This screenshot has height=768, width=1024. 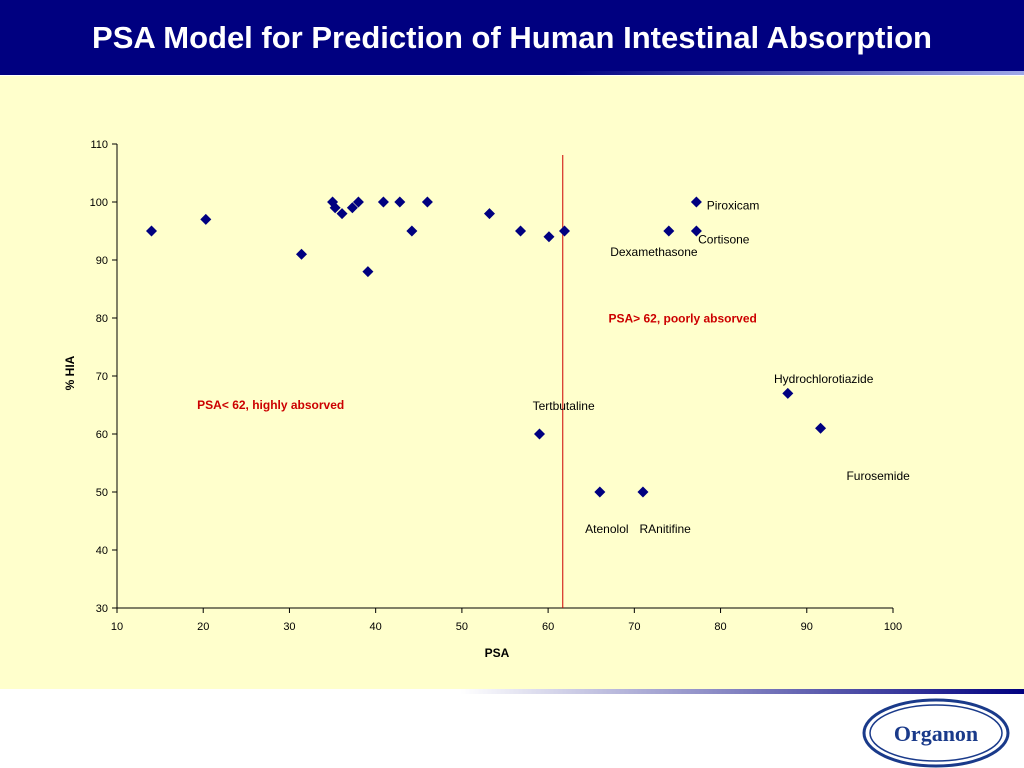 What do you see at coordinates (462, 627) in the screenshot?
I see `x-tick-label: 50` at bounding box center [462, 627].